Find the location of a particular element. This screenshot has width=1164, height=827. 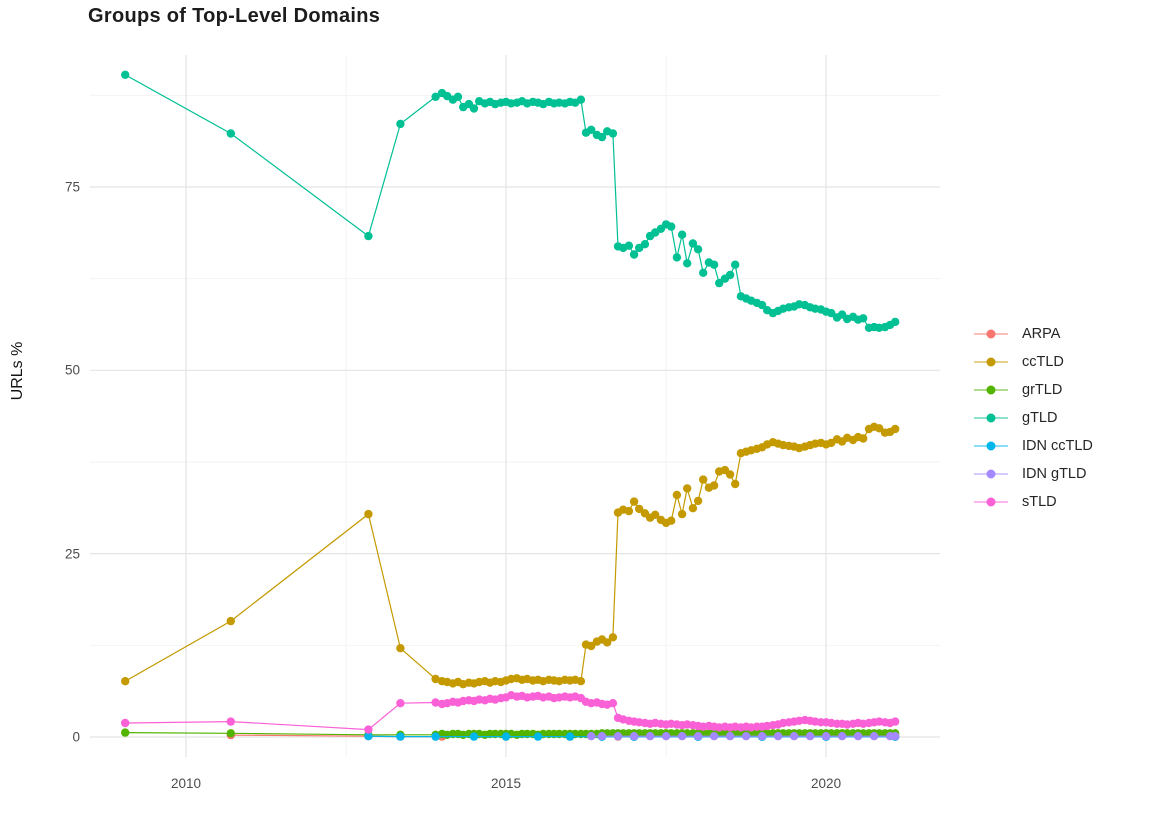

legend-label: ARPA is located at coordinates (1041, 334).